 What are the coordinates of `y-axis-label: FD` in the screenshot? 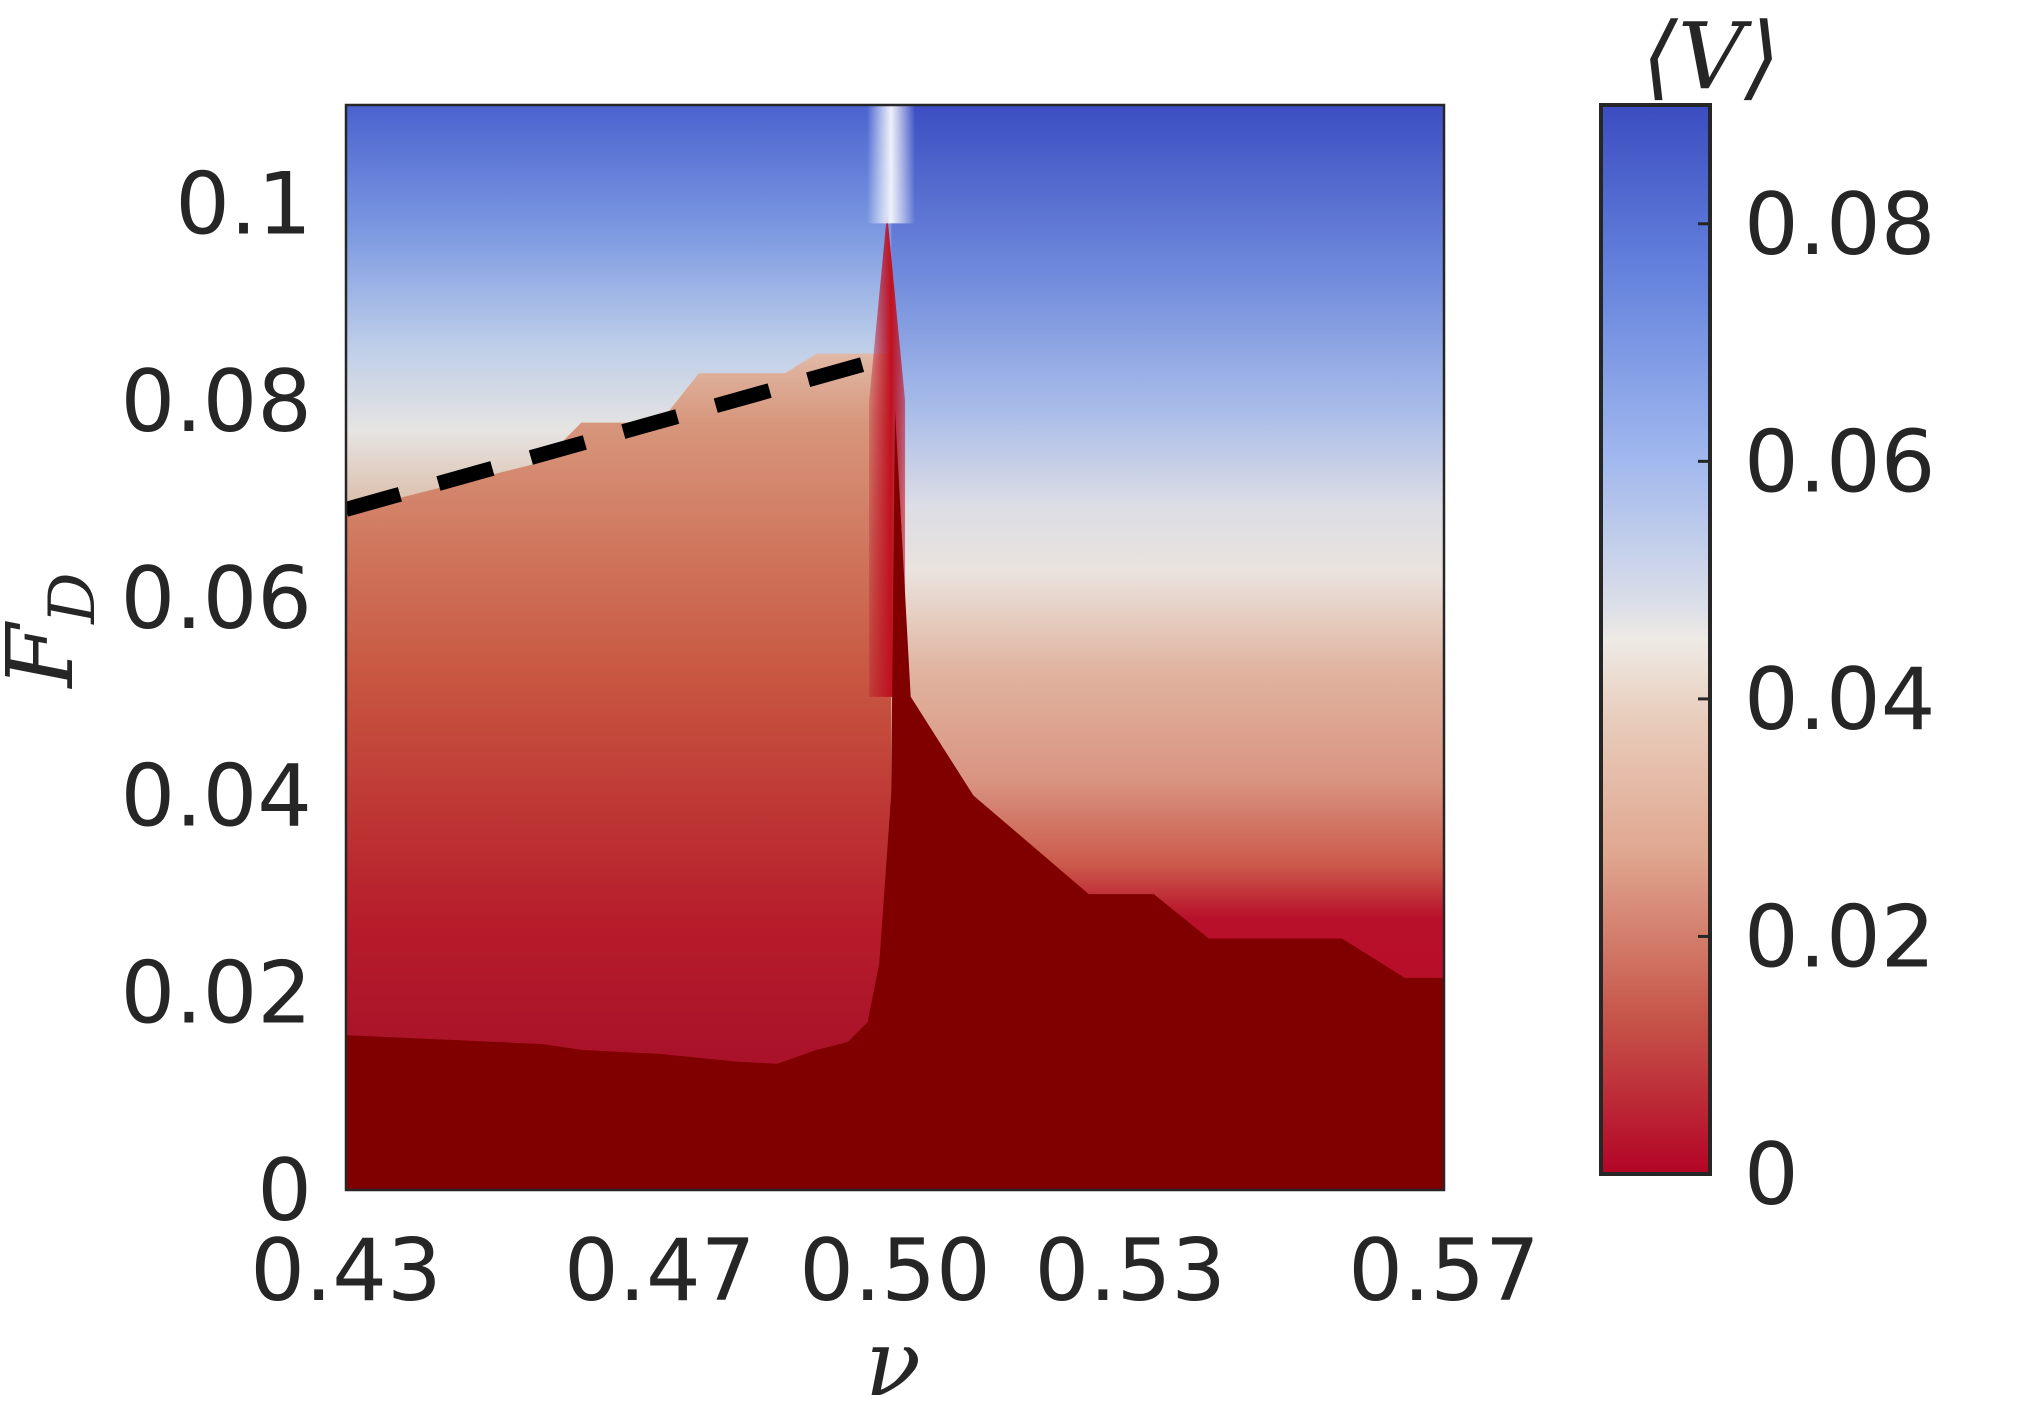 It's located at (55, 630).